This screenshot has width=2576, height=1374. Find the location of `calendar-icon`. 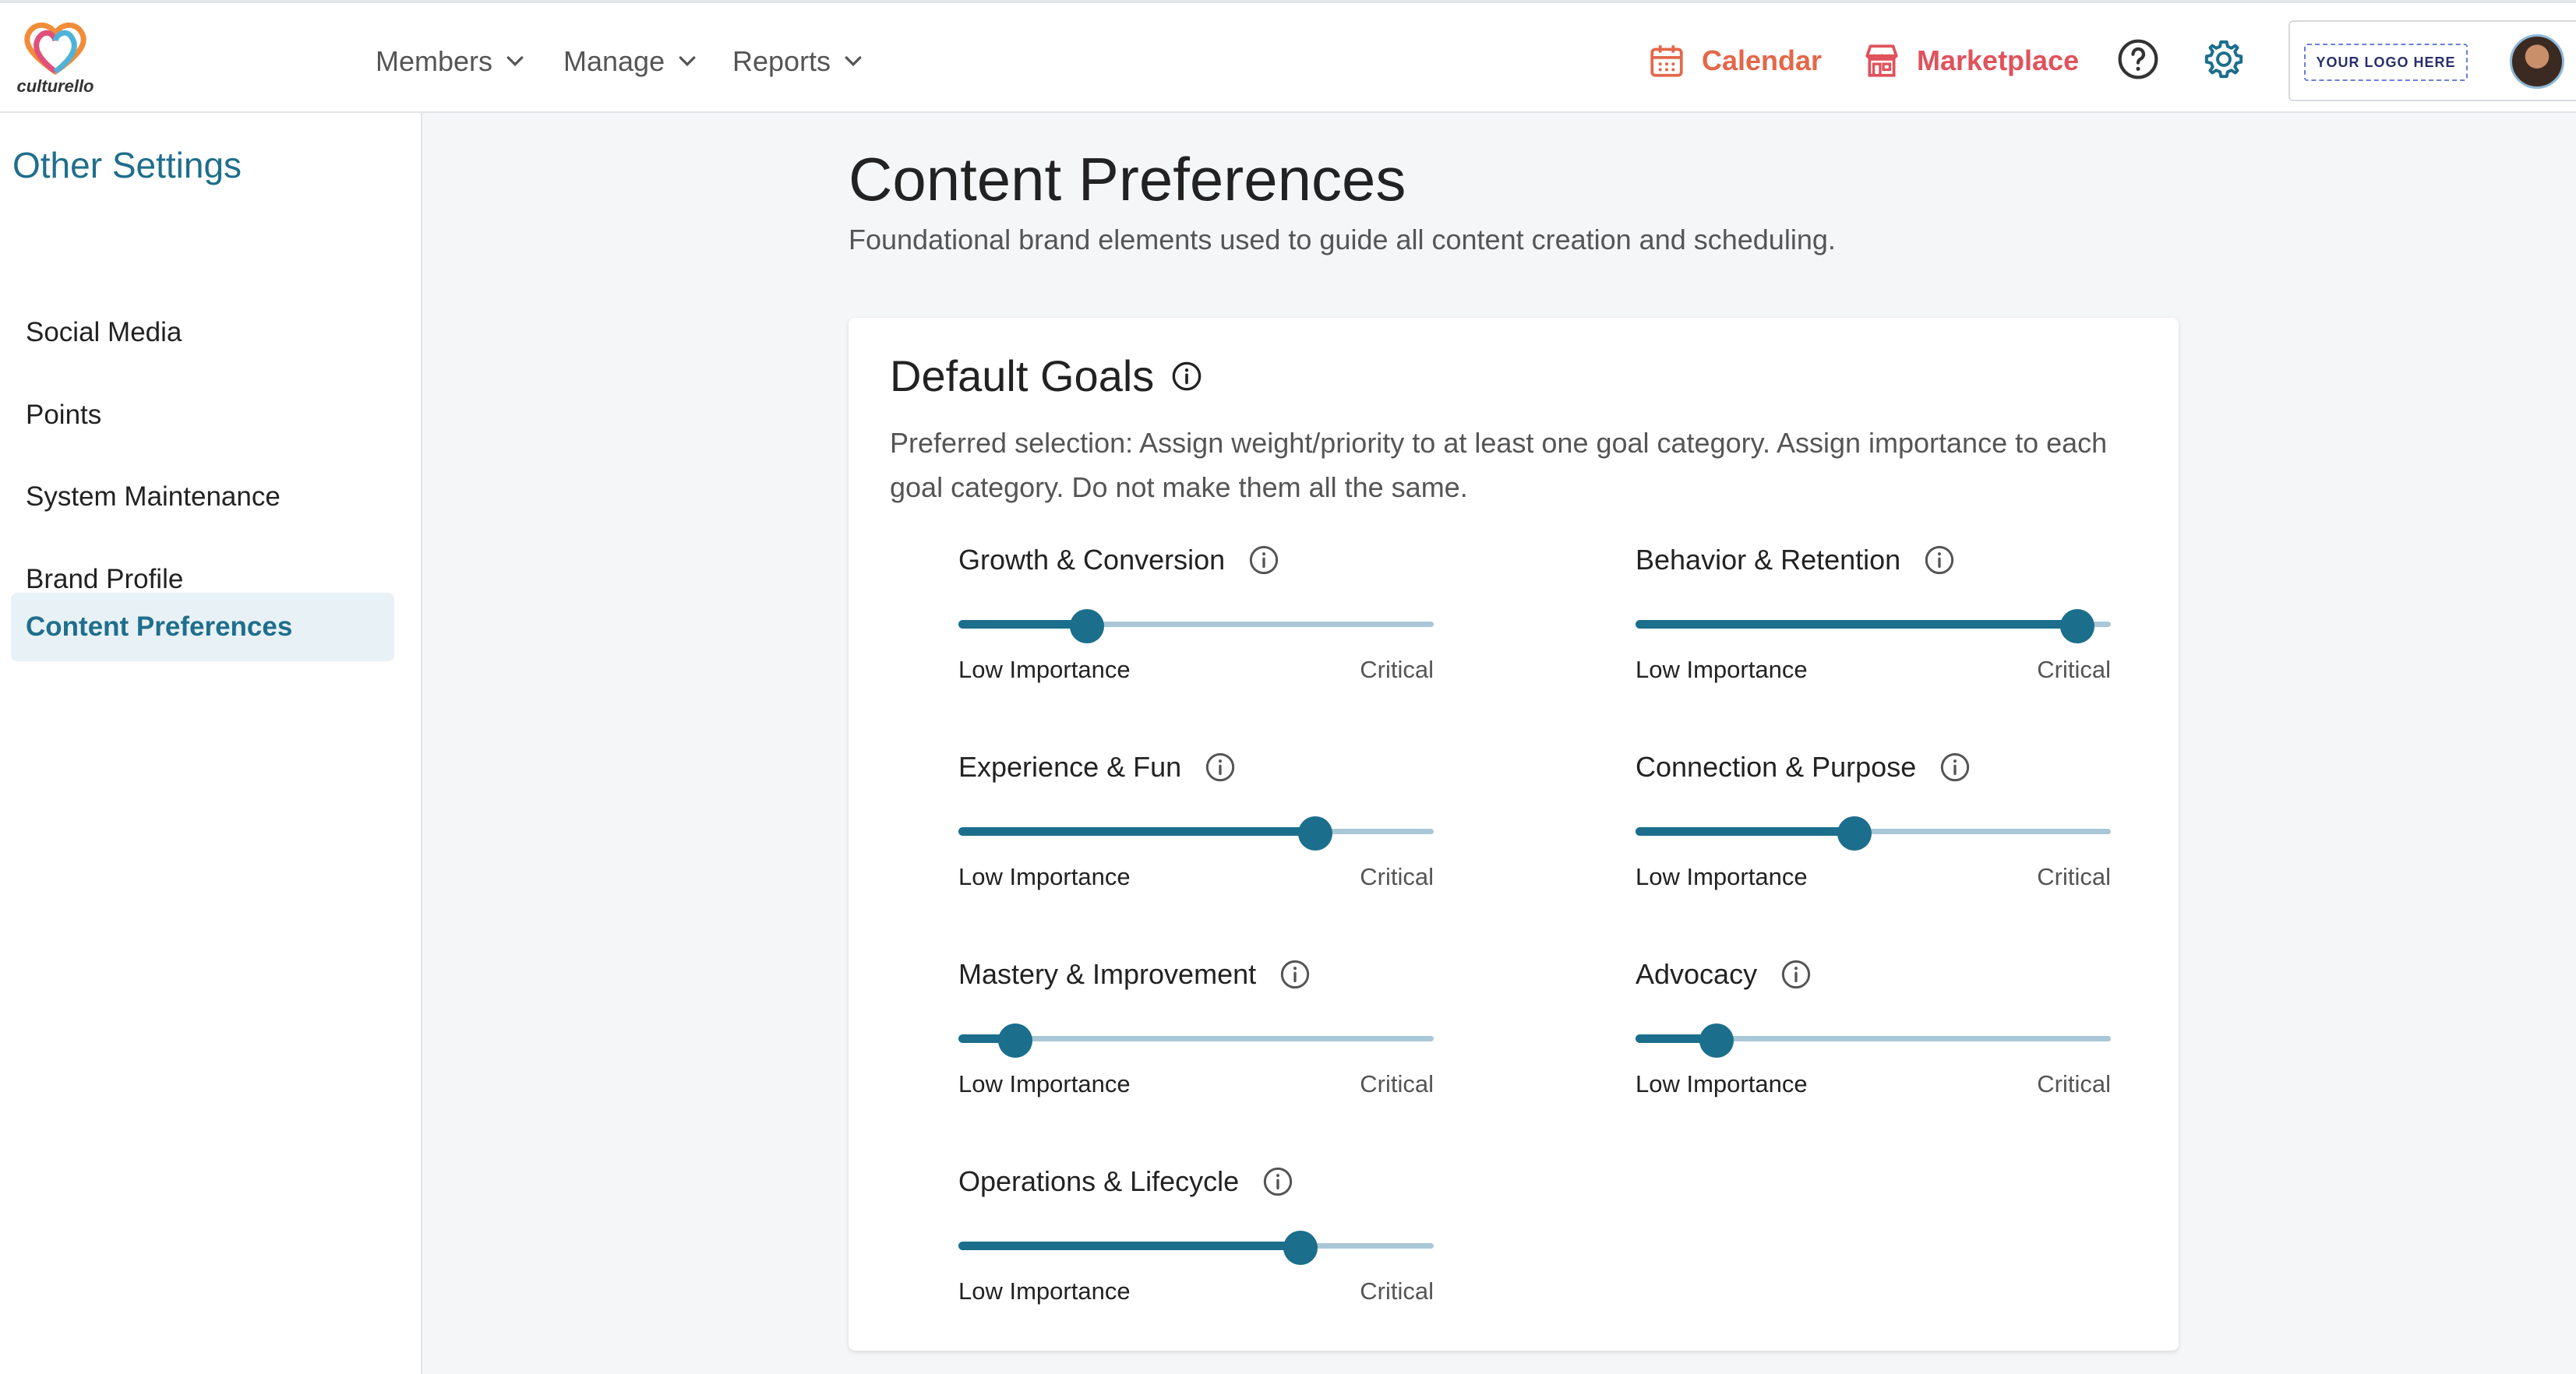

calendar-icon is located at coordinates (1666, 61).